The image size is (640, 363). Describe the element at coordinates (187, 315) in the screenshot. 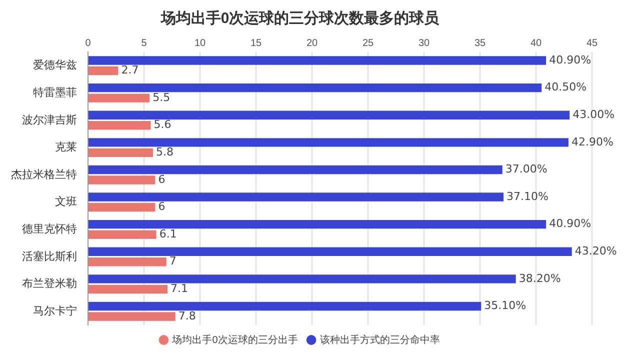

I see `data-label: 7.8` at that location.